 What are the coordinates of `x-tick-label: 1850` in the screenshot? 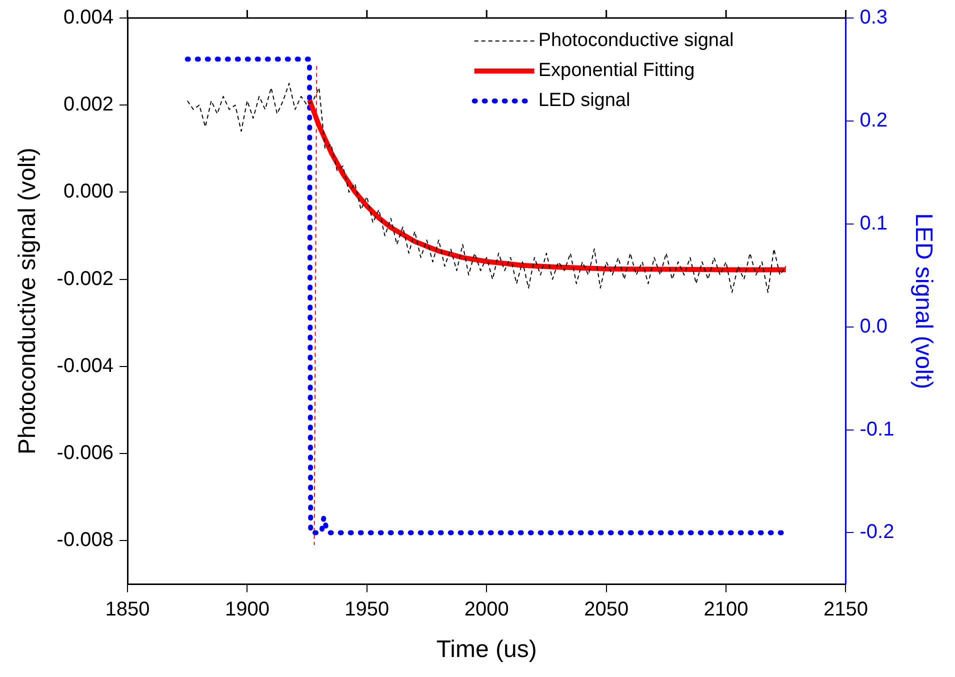 It's located at (127, 609).